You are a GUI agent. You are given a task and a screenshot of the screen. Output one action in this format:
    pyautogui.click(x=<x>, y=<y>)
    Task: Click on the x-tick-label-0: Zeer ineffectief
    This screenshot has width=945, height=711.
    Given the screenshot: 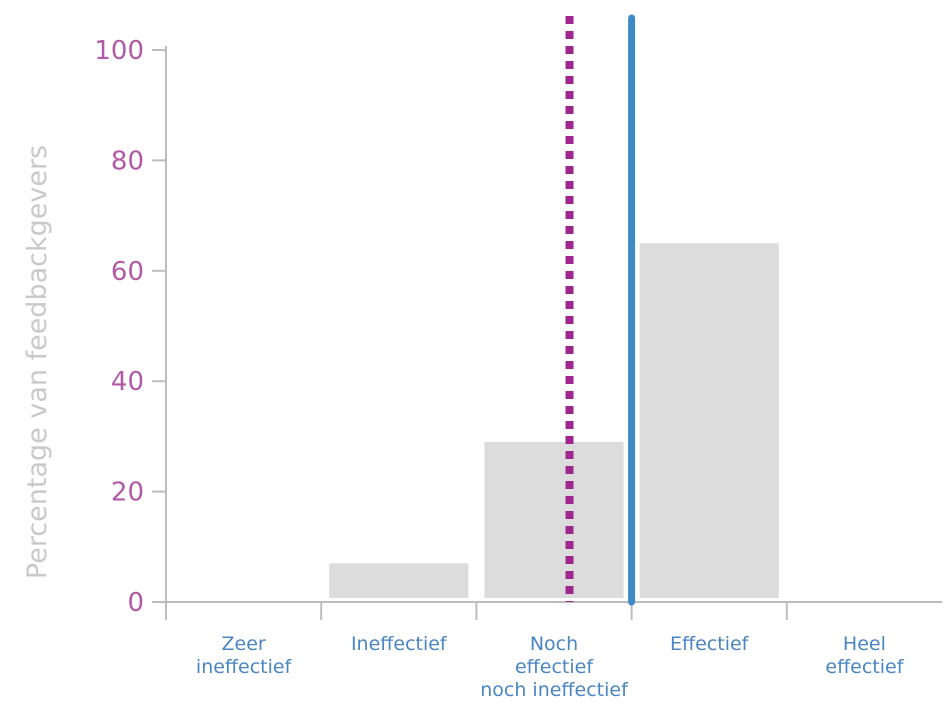 What is the action you would take?
    pyautogui.click(x=244, y=655)
    